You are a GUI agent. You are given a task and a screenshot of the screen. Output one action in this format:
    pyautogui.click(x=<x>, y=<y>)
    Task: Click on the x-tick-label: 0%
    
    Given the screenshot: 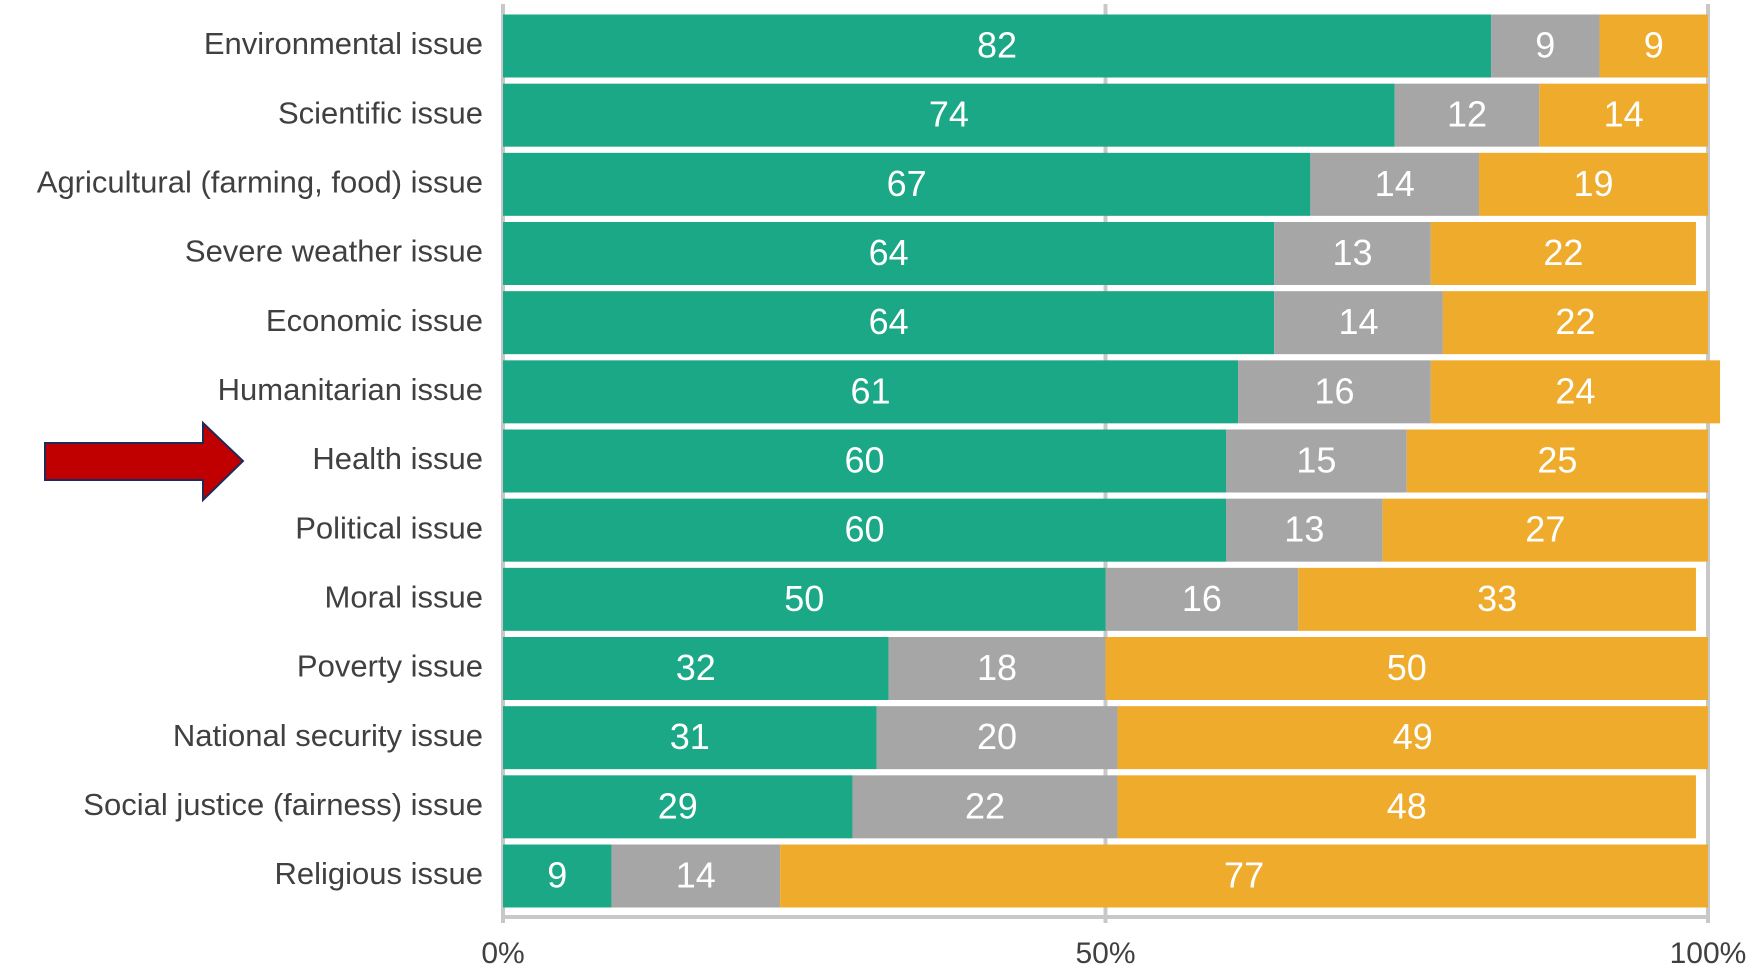 What is the action you would take?
    pyautogui.click(x=502, y=953)
    